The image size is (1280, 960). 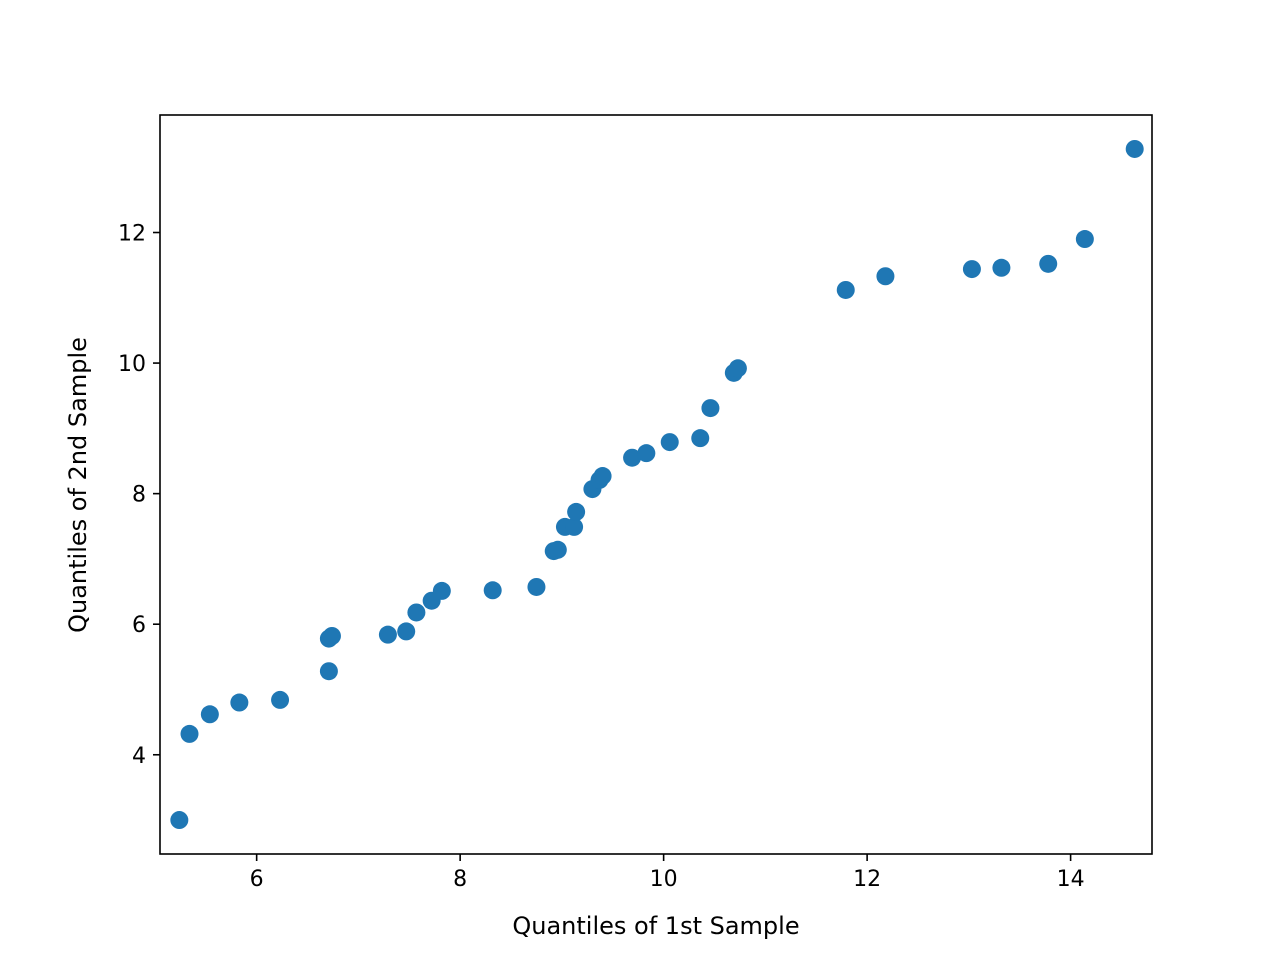 I want to click on x-tick-label: 14, so click(x=1071, y=879).